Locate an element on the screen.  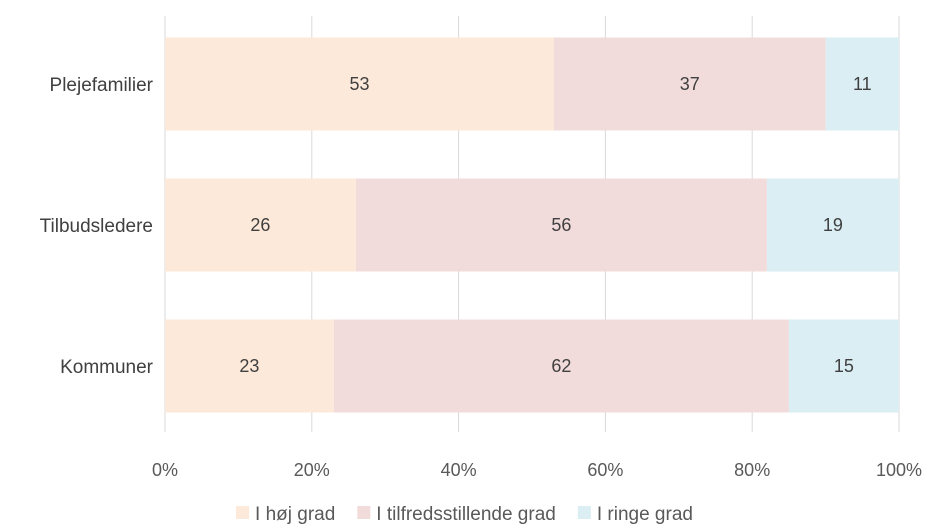
x-tick-label: 20% is located at coordinates (312, 470).